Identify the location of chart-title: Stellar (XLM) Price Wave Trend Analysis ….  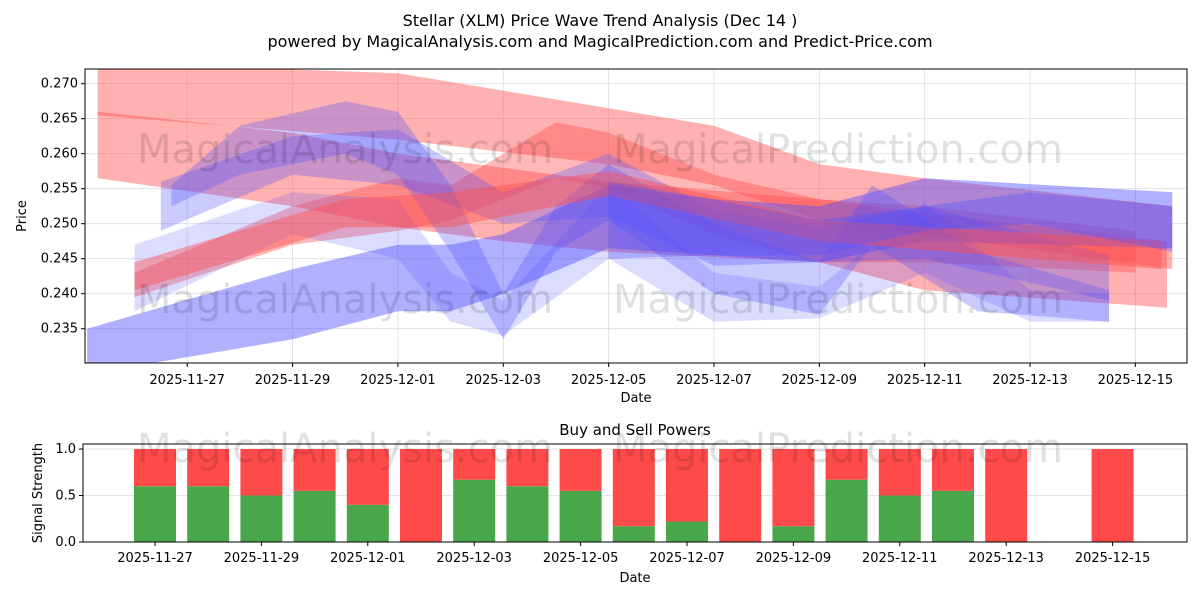
(600, 20).